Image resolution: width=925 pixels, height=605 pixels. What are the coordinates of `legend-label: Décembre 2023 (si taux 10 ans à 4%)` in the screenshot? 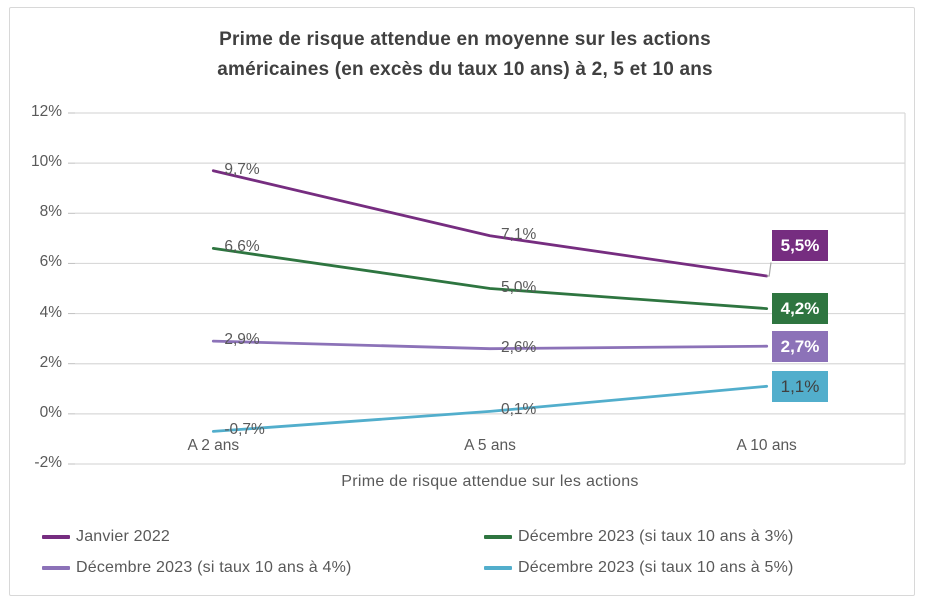 It's located at (214, 567).